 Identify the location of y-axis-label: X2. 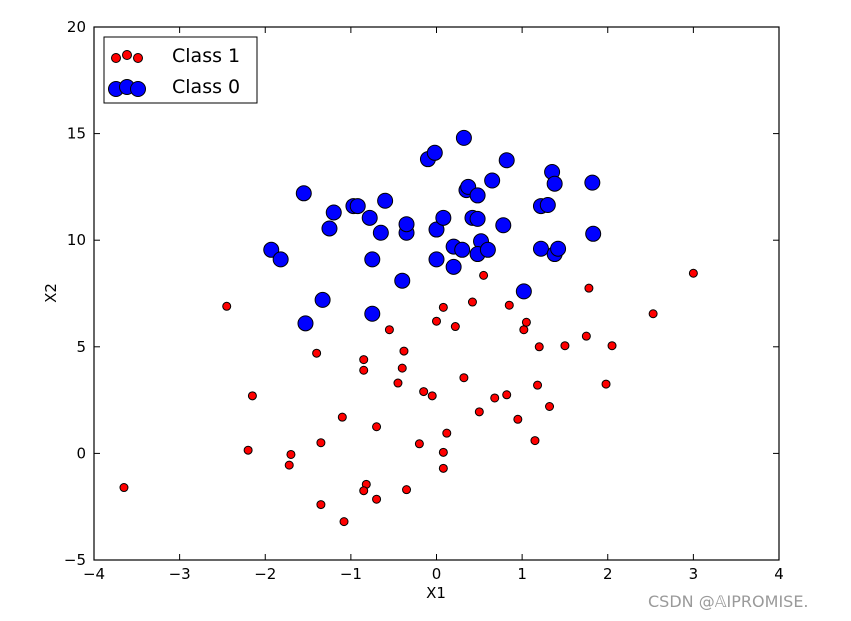
(51, 293).